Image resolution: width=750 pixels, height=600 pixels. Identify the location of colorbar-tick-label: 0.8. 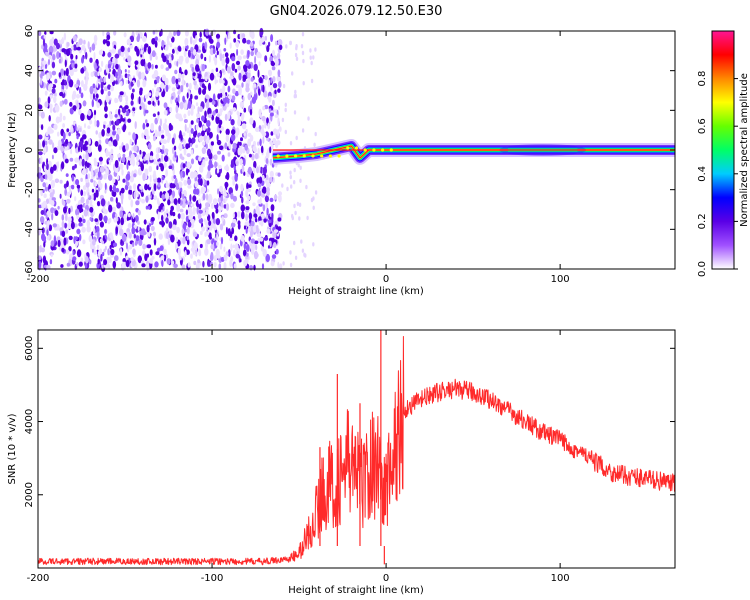
(702, 79).